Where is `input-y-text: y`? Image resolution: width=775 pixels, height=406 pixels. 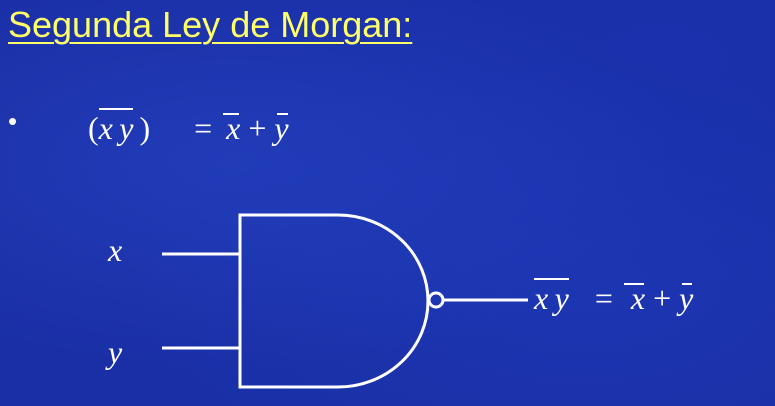 input-y-text: y is located at coordinates (115, 352).